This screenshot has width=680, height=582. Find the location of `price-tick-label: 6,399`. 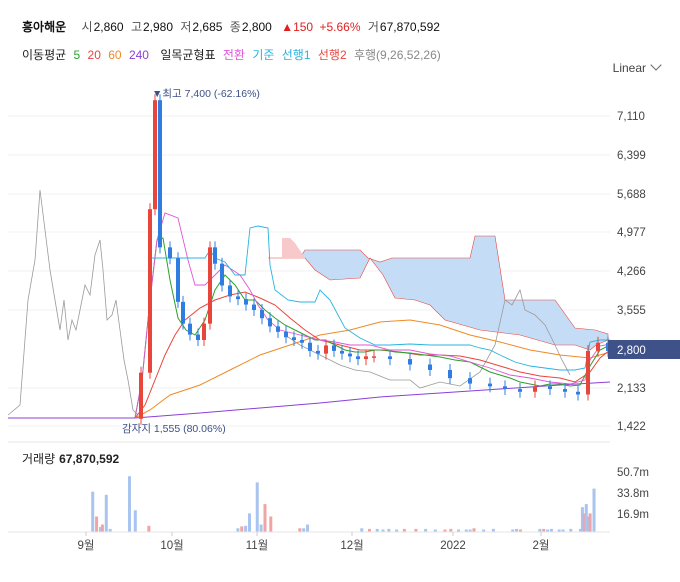

price-tick-label: 6,399 is located at coordinates (631, 156).